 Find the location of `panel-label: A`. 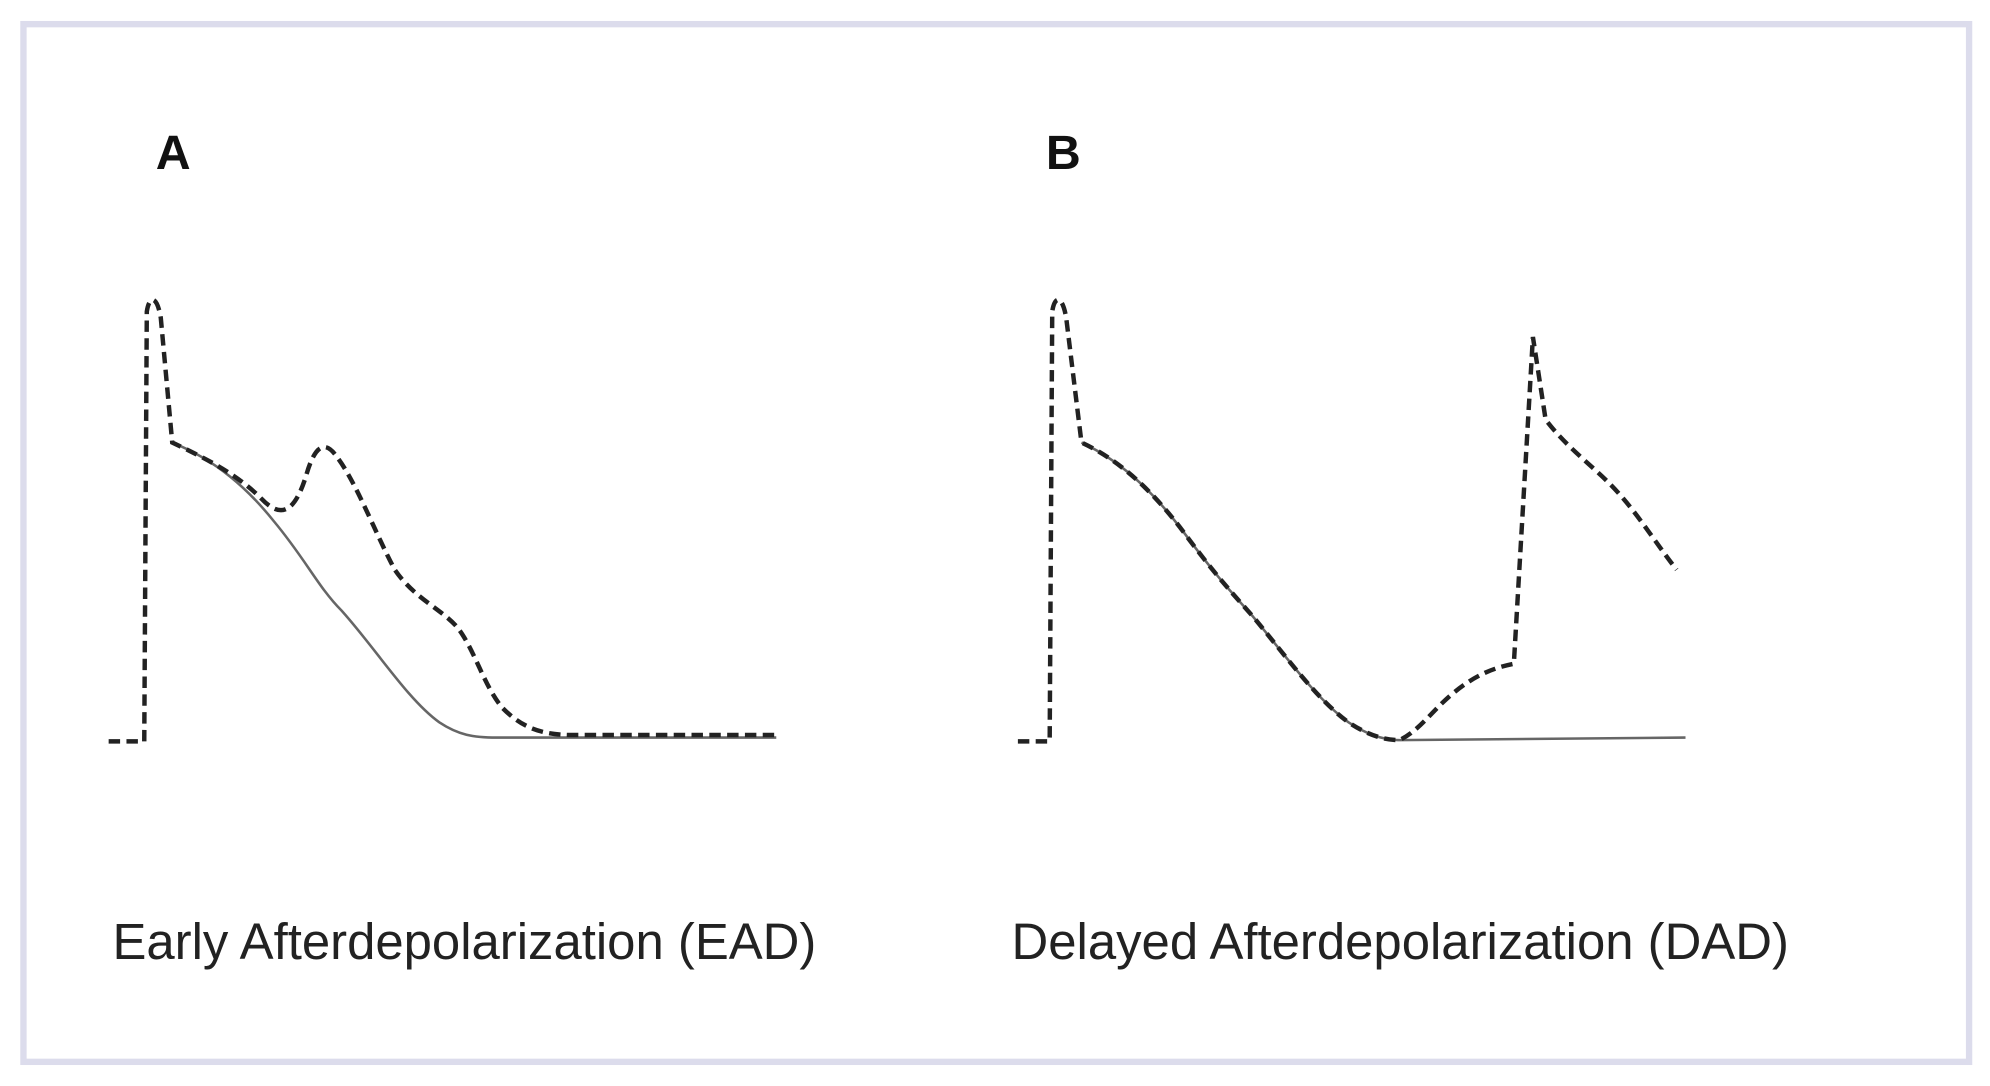

panel-label: A is located at coordinates (173, 153).